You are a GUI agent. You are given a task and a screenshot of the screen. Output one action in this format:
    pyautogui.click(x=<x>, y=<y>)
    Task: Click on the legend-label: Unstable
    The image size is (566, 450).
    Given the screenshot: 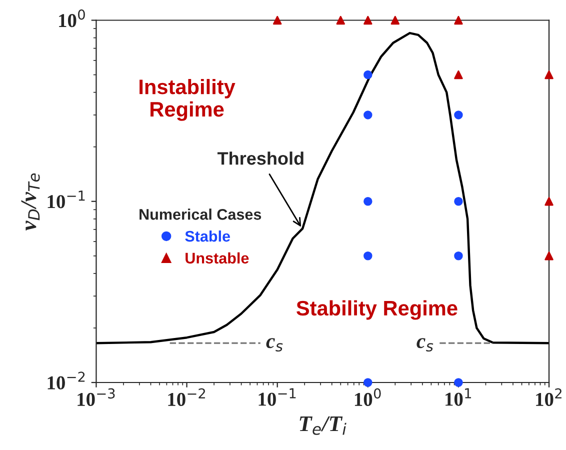 What is the action you would take?
    pyautogui.click(x=217, y=258)
    